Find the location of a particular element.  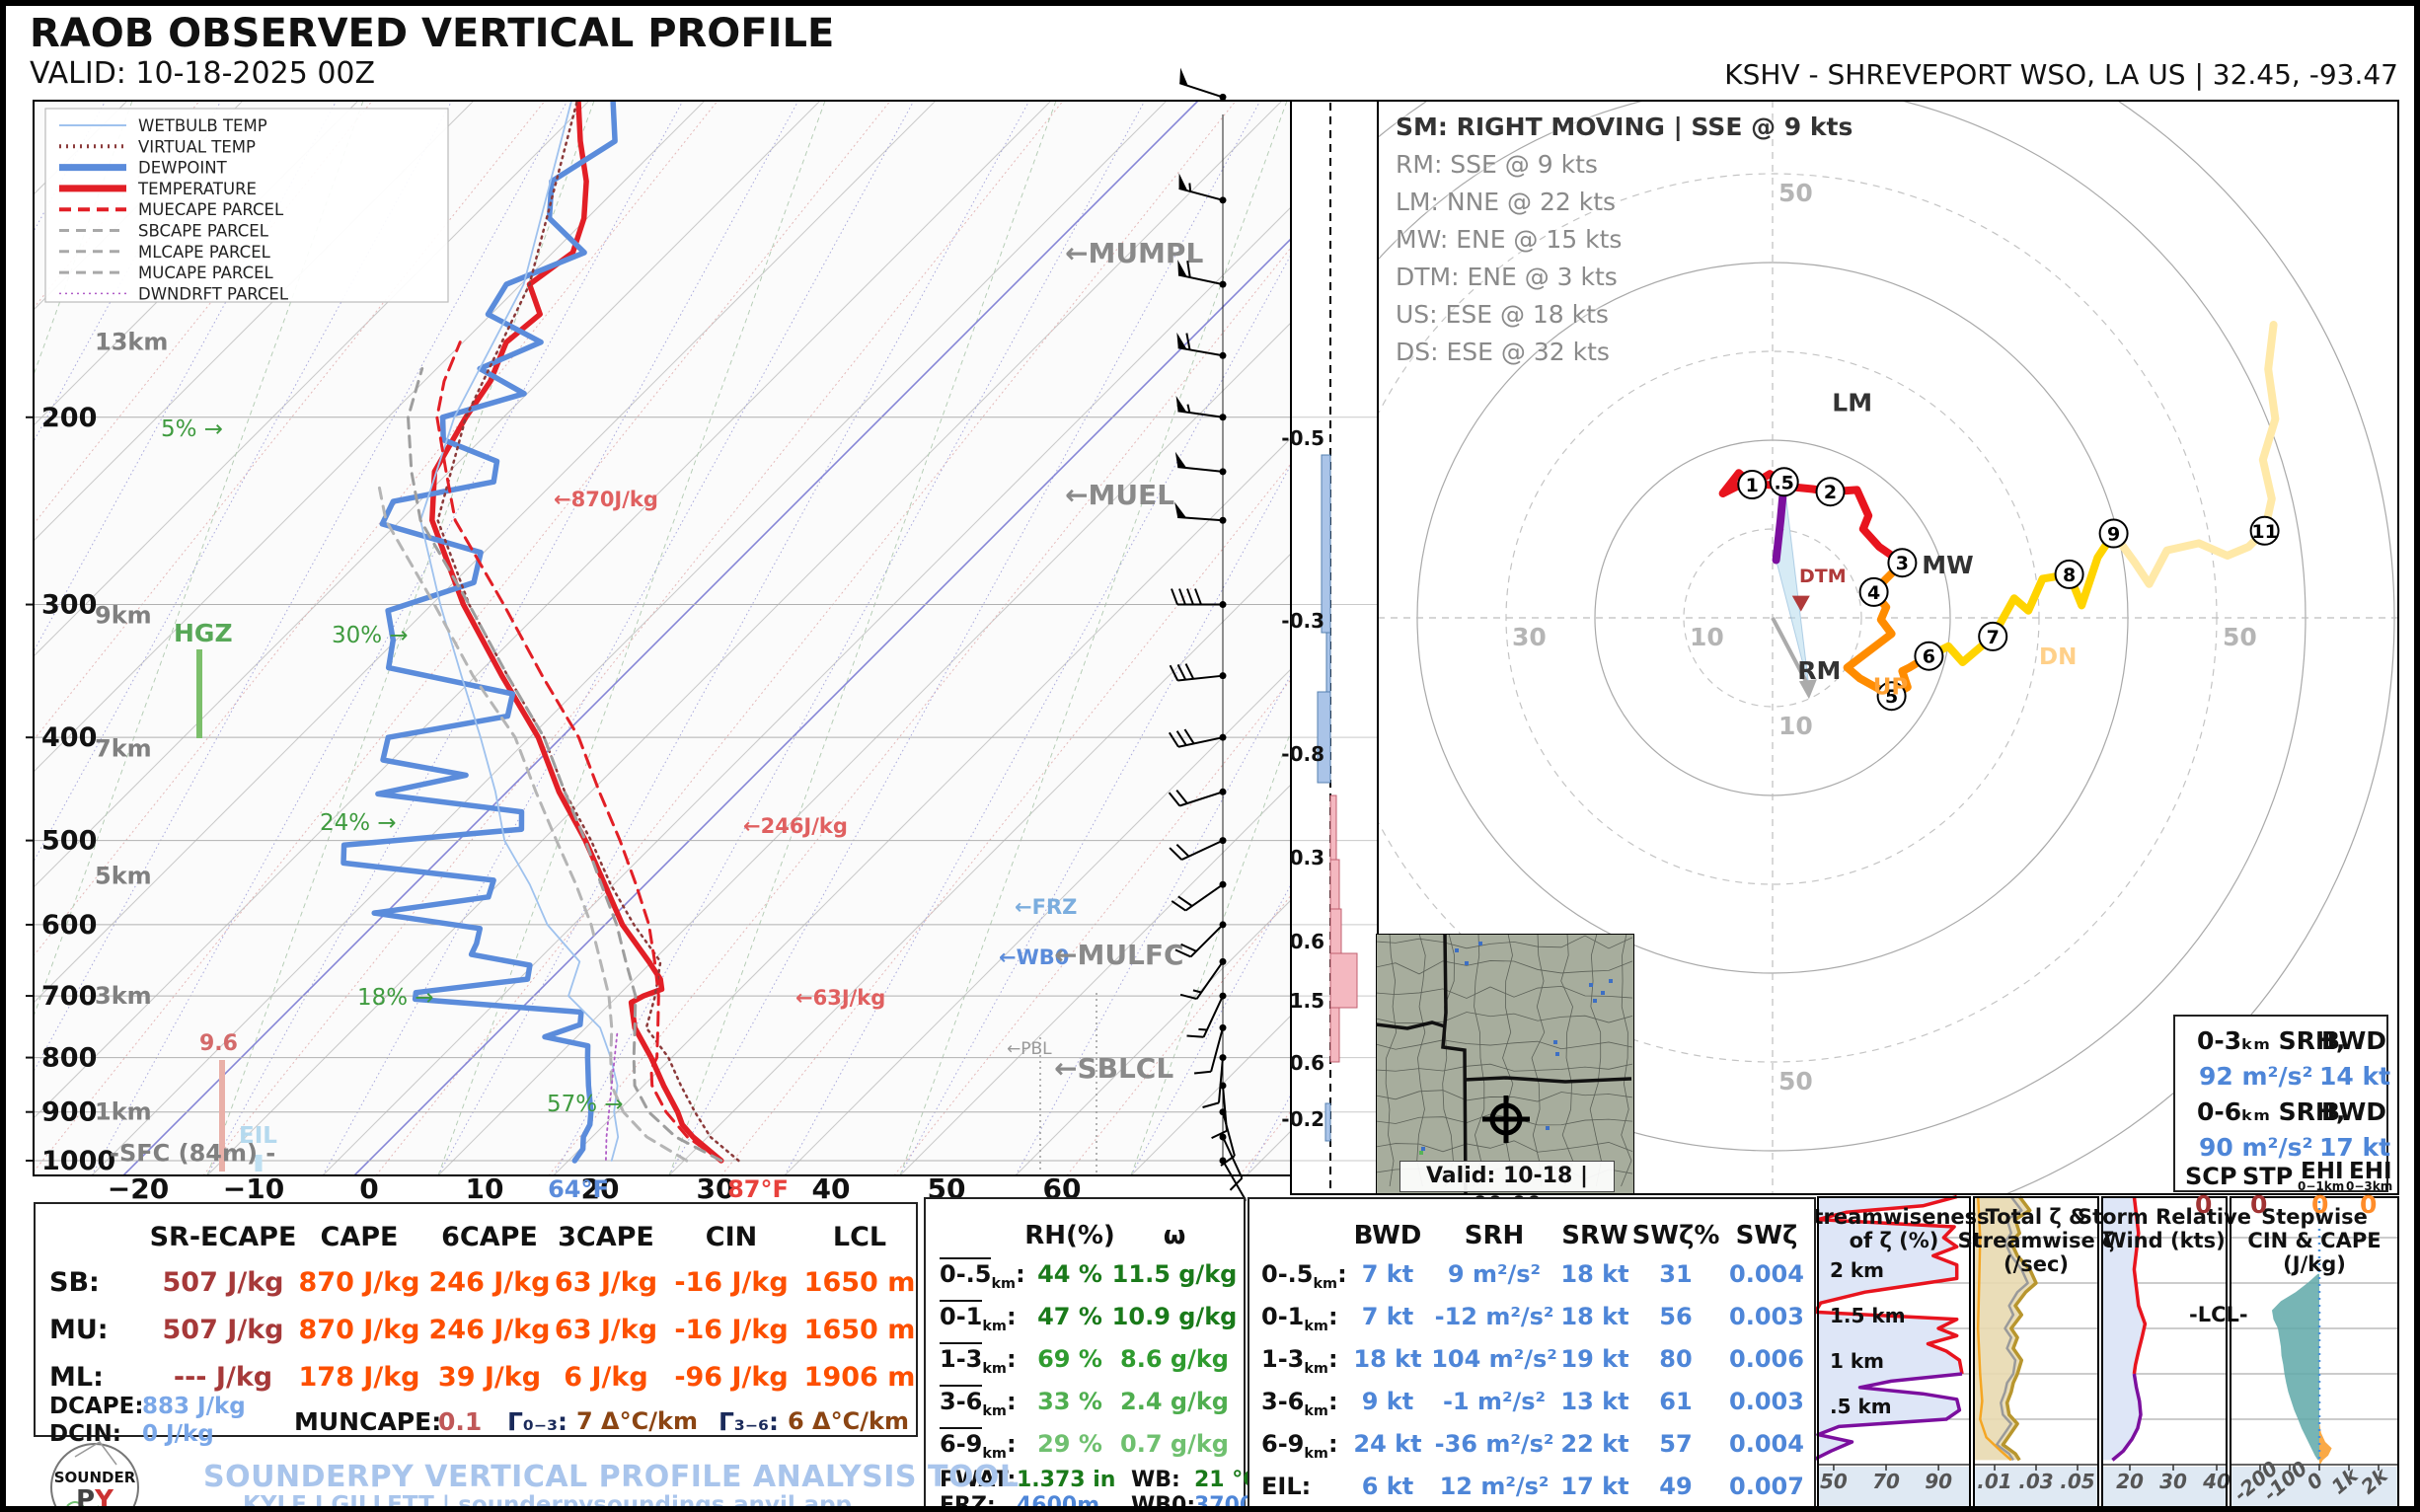

thermo-value: 507 J/kg is located at coordinates (223, 1283).